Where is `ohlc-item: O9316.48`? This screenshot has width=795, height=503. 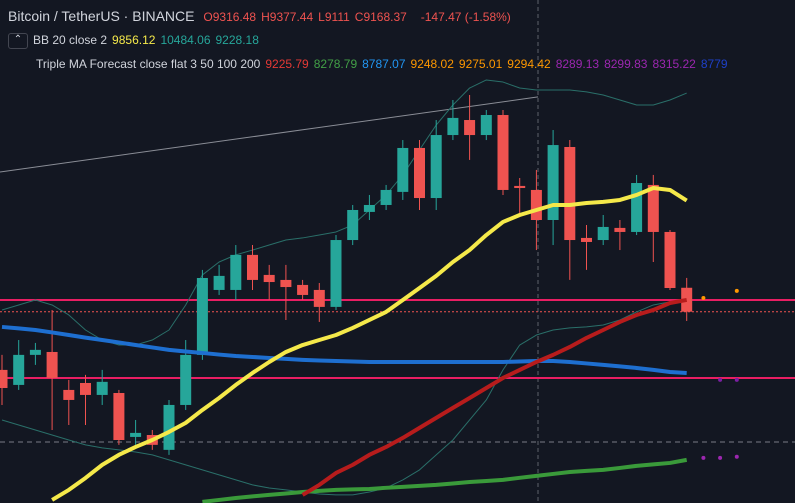 ohlc-item: O9316.48 is located at coordinates (229, 17).